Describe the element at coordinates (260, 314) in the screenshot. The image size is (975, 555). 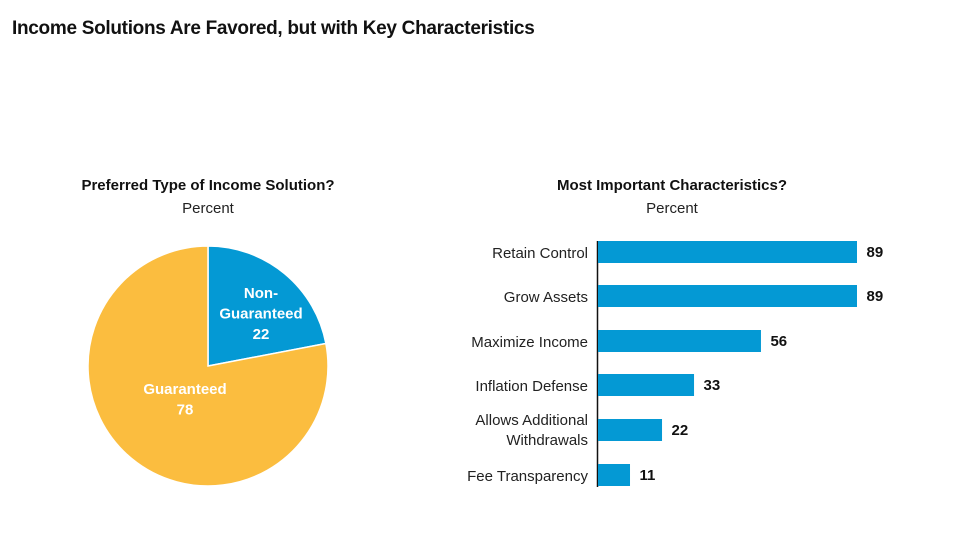
I see `pie-slice-label-1: Non-Guaranteed 22` at that location.